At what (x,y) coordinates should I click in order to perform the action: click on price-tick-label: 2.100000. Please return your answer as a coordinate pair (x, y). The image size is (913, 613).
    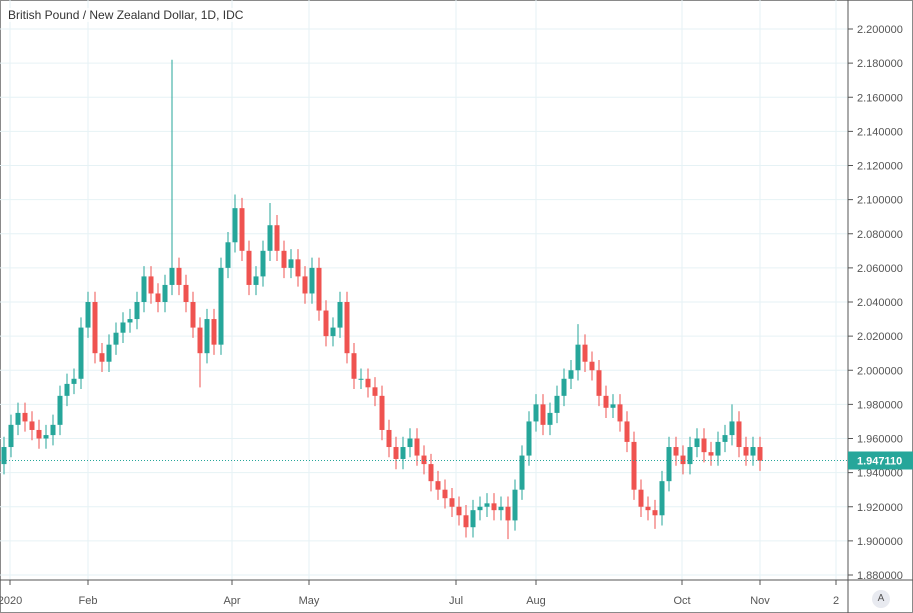
    Looking at the image, I should click on (880, 201).